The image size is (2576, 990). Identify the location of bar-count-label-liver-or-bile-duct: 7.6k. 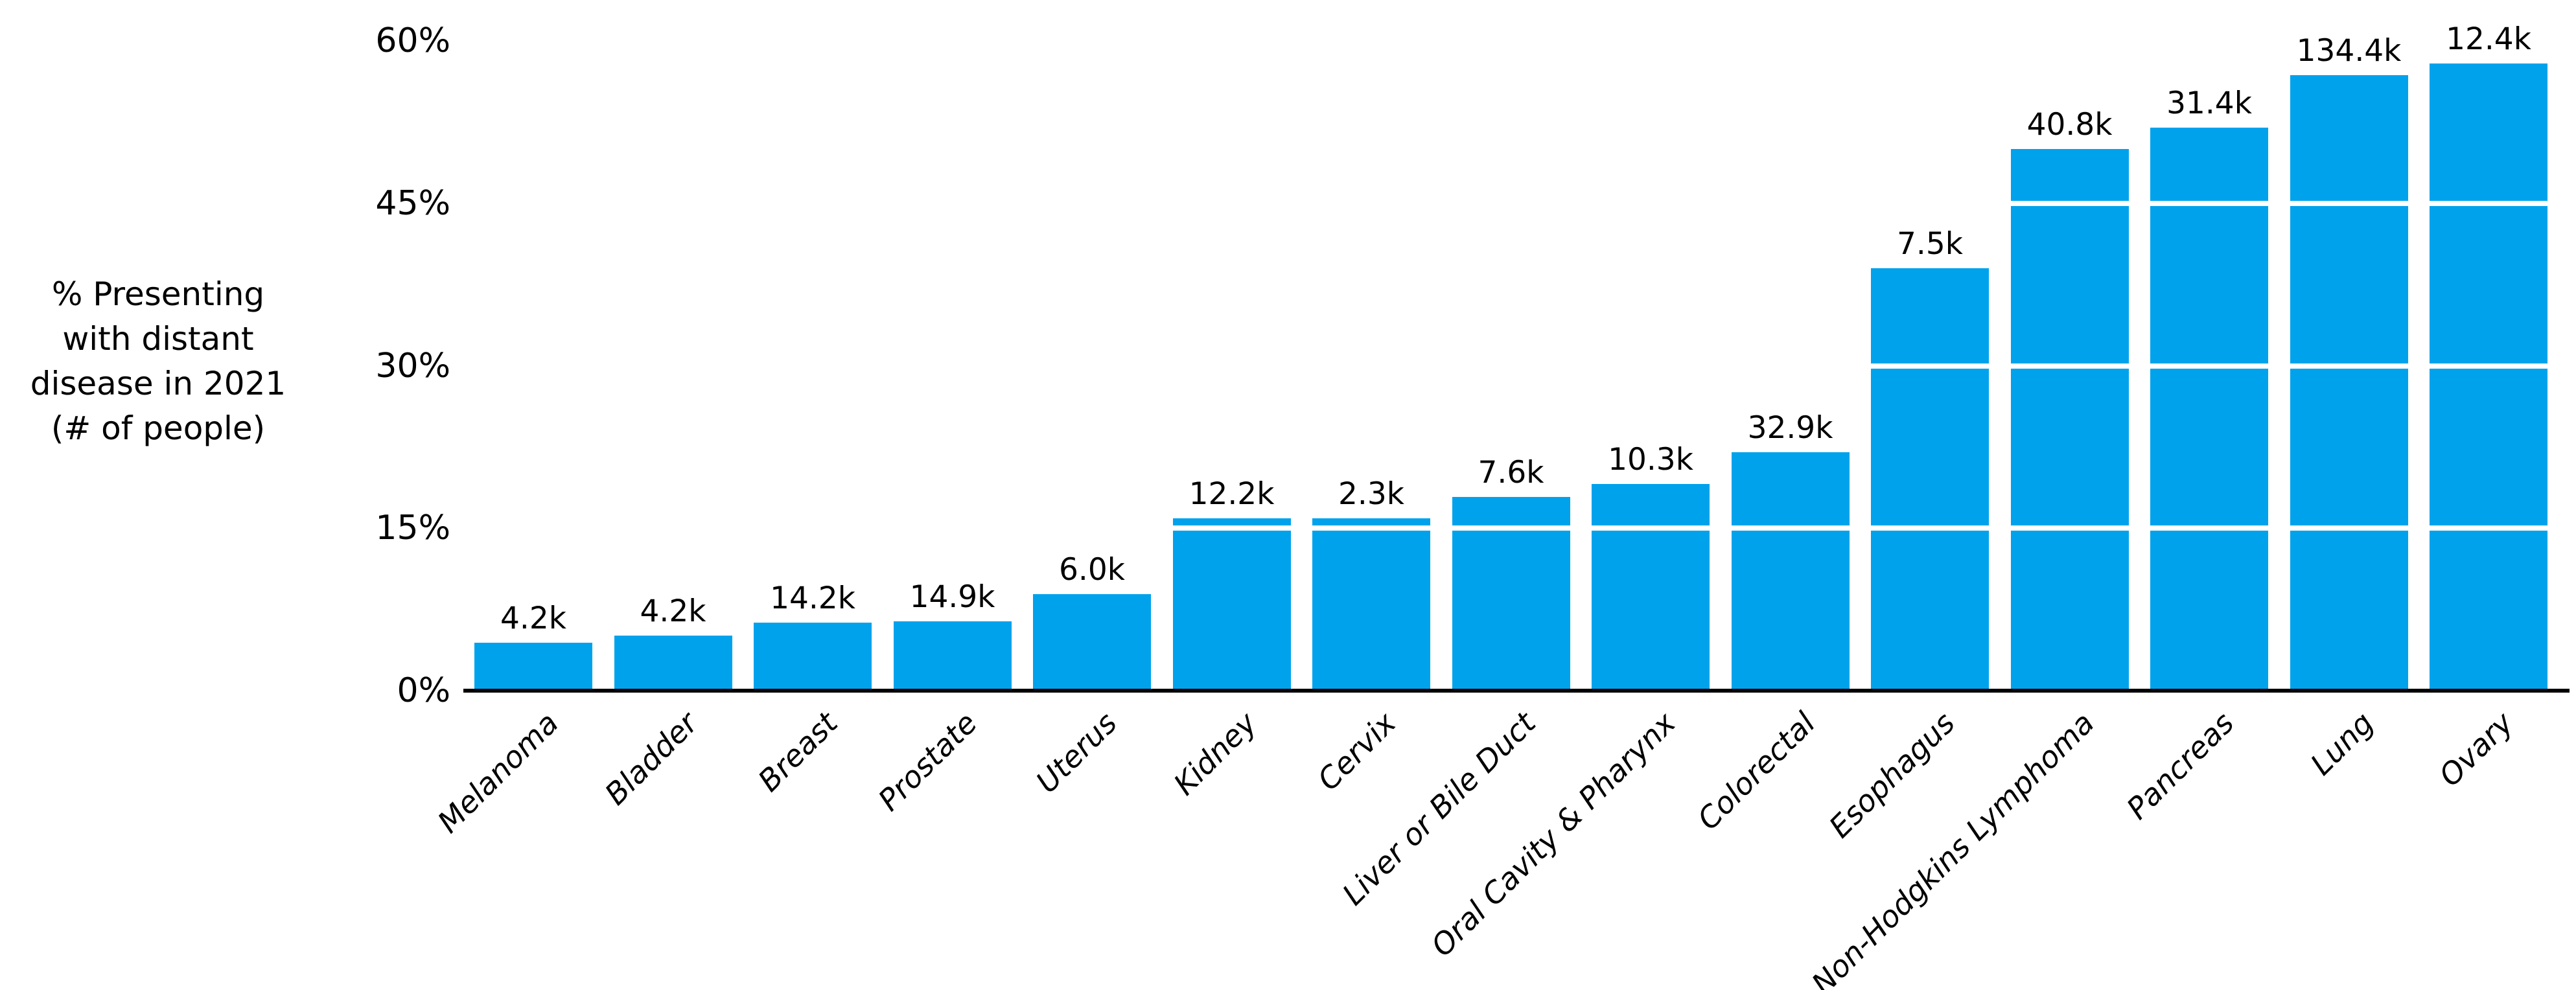
(1511, 472).